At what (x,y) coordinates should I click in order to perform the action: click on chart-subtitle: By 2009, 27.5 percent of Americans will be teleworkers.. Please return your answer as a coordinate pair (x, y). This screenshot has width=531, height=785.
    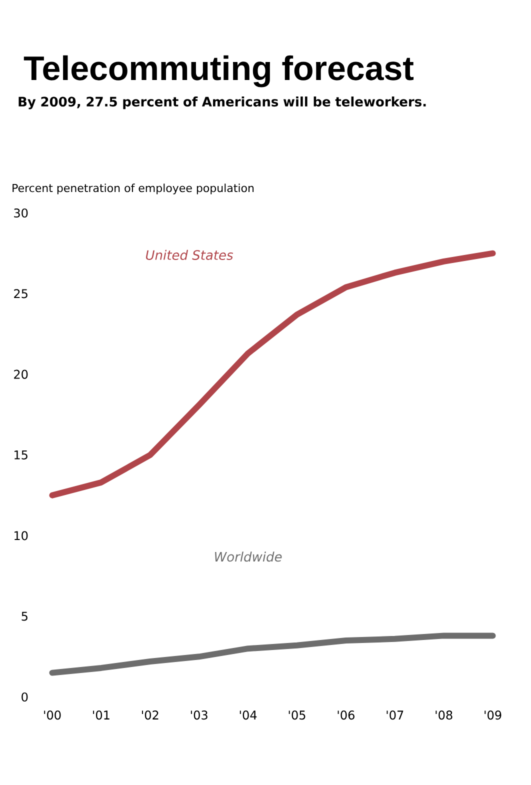
    Looking at the image, I should click on (222, 103).